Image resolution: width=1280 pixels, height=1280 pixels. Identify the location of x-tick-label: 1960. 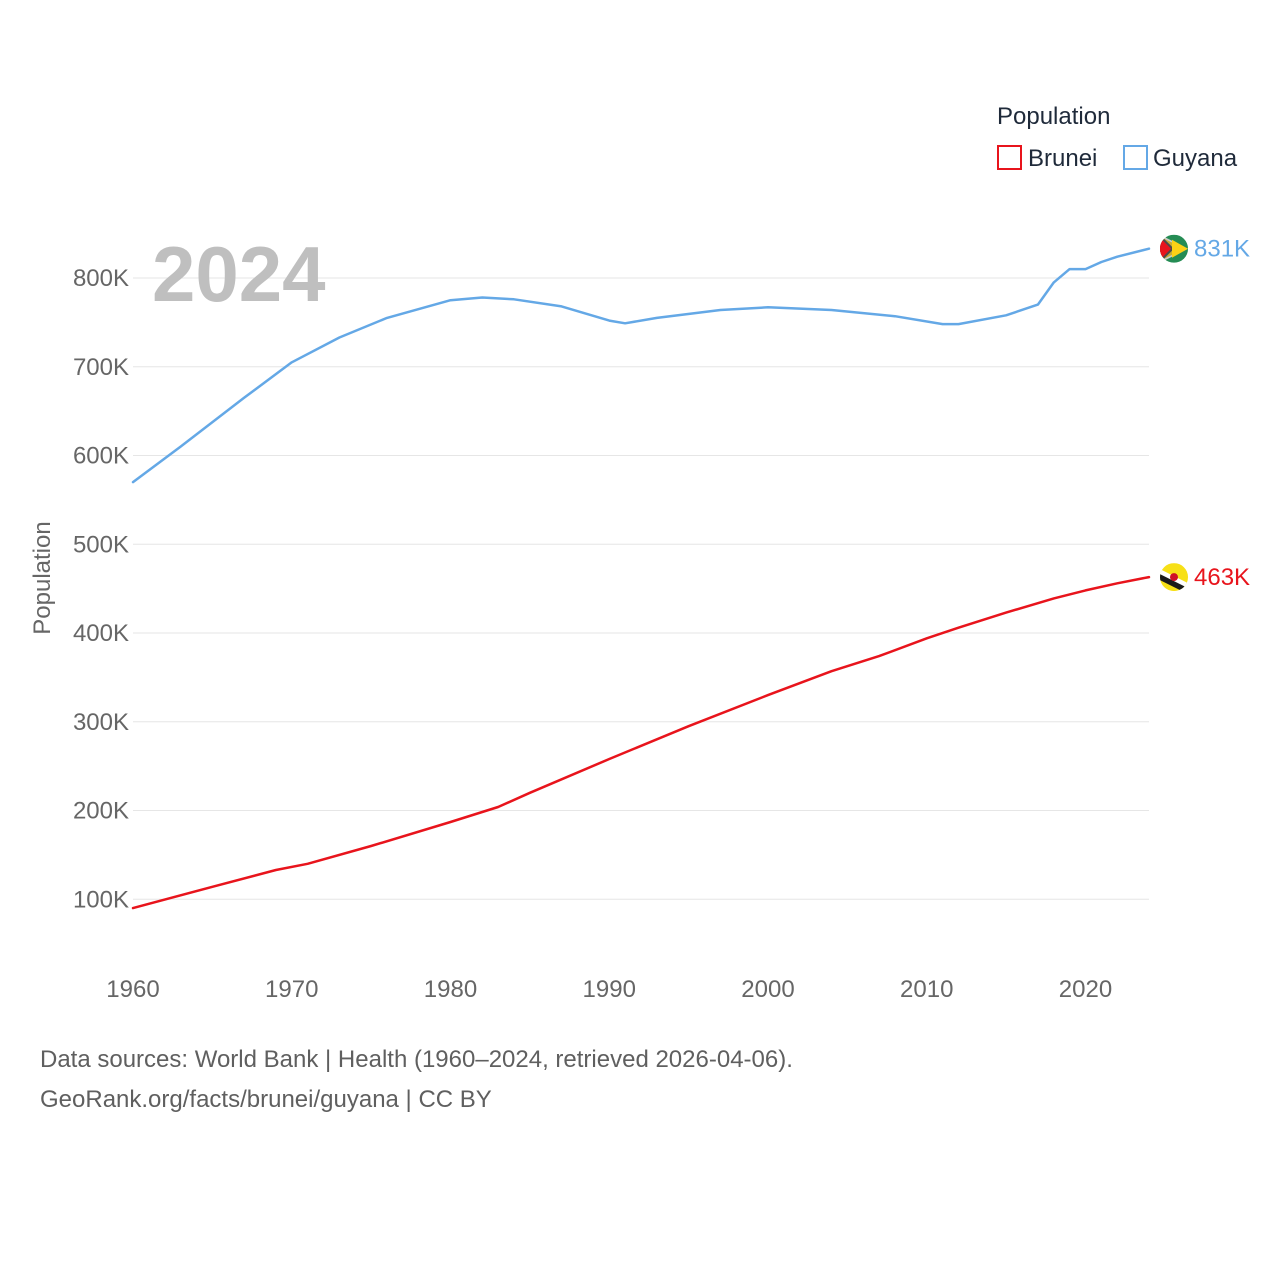
(132, 989).